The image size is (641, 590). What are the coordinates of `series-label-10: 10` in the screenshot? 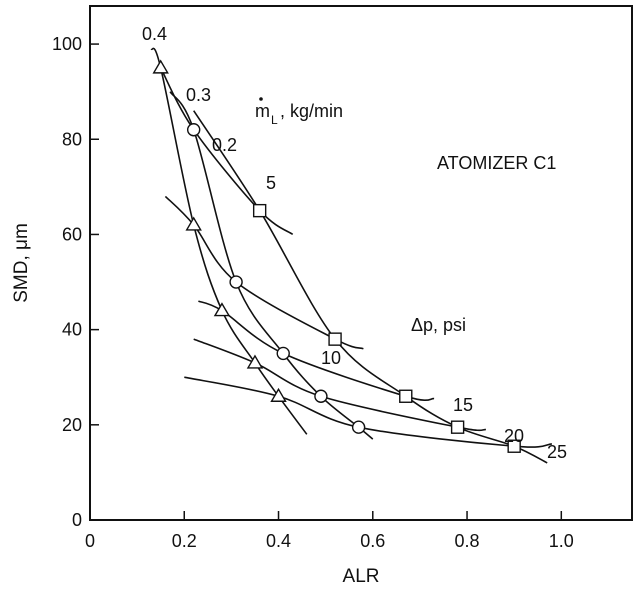 It's located at (331, 358).